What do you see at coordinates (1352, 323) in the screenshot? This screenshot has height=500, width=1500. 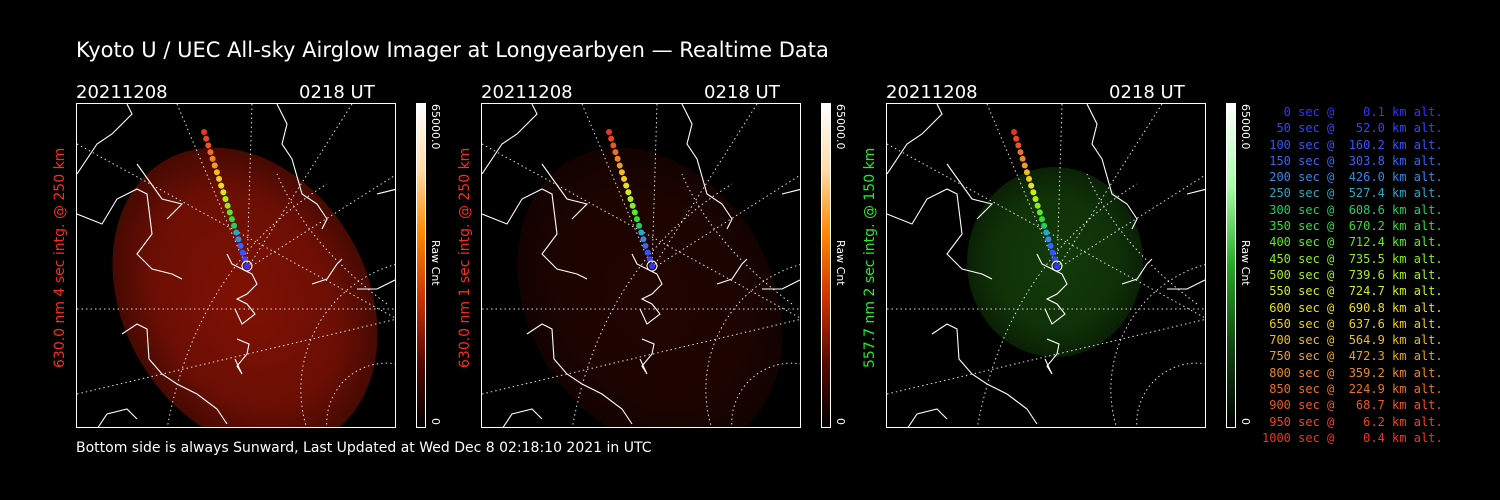 I see `legend-row: 650 sec @ 637.6 km alt.` at bounding box center [1352, 323].